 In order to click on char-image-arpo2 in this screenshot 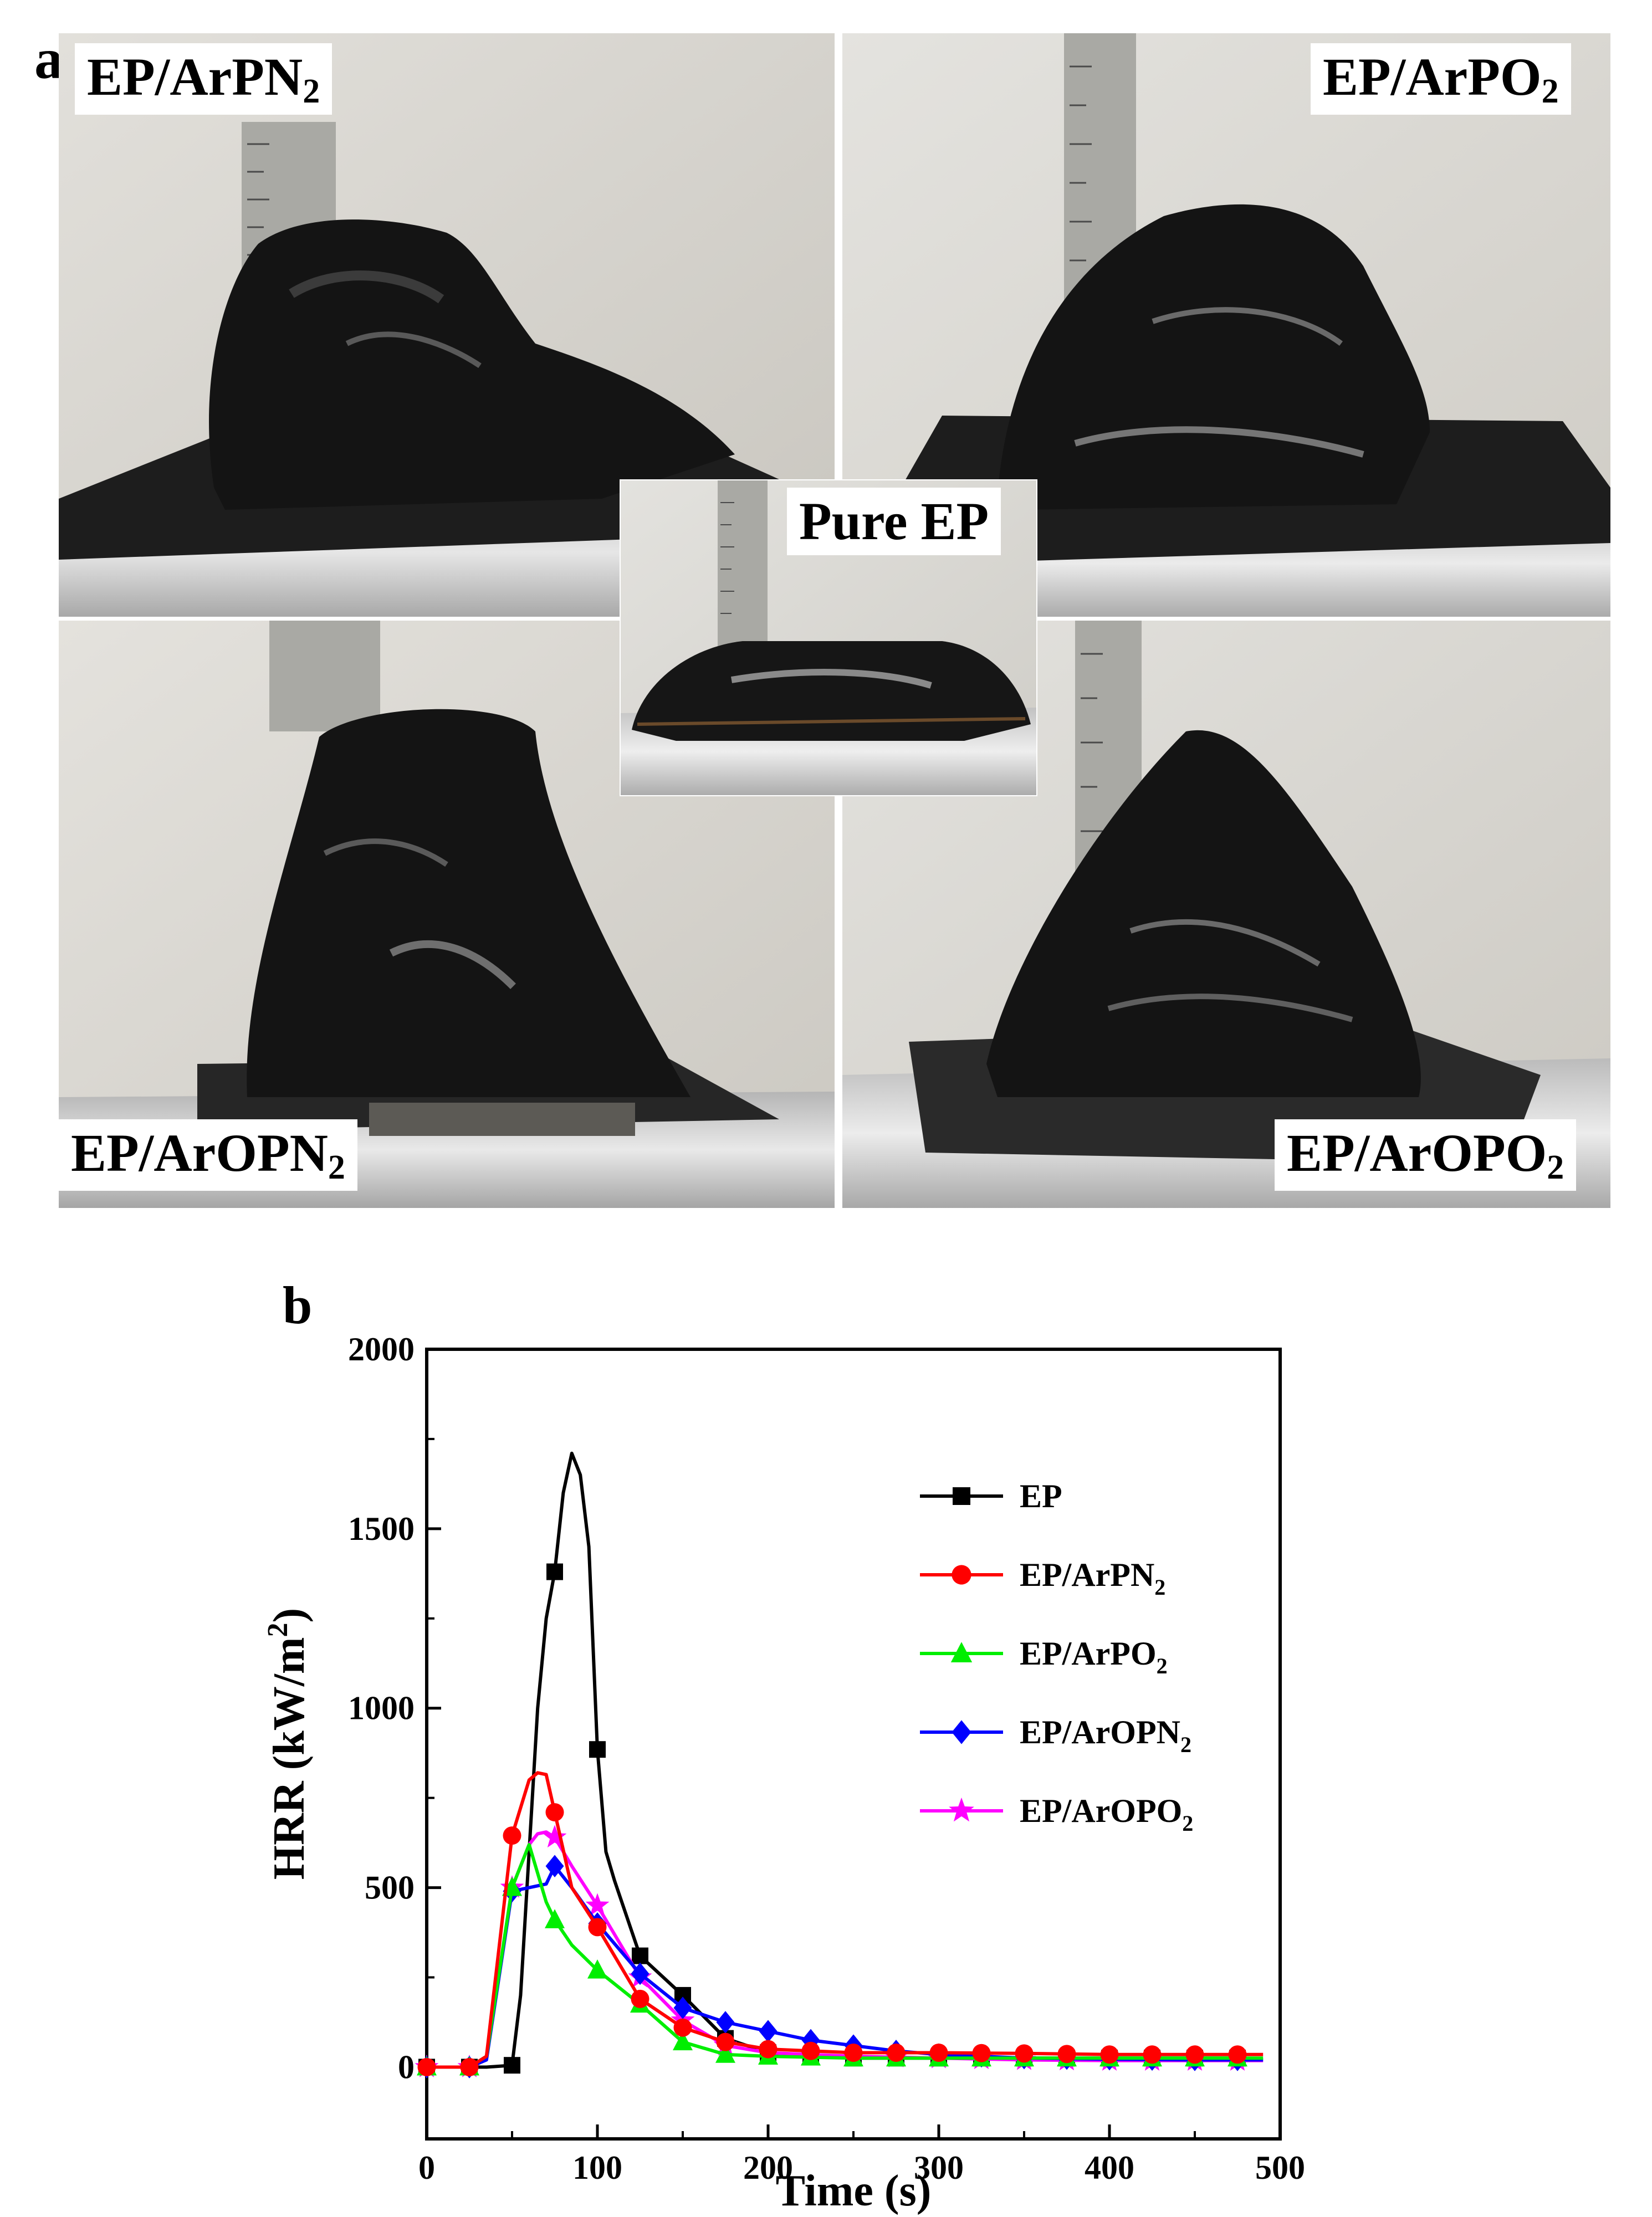, I will do `click(1226, 325)`.